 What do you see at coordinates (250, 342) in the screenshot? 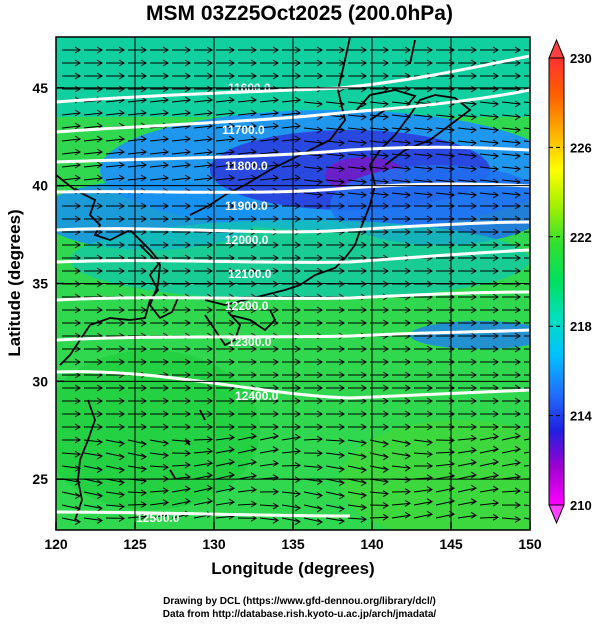
I see `contour-label-12300: 12300.0` at bounding box center [250, 342].